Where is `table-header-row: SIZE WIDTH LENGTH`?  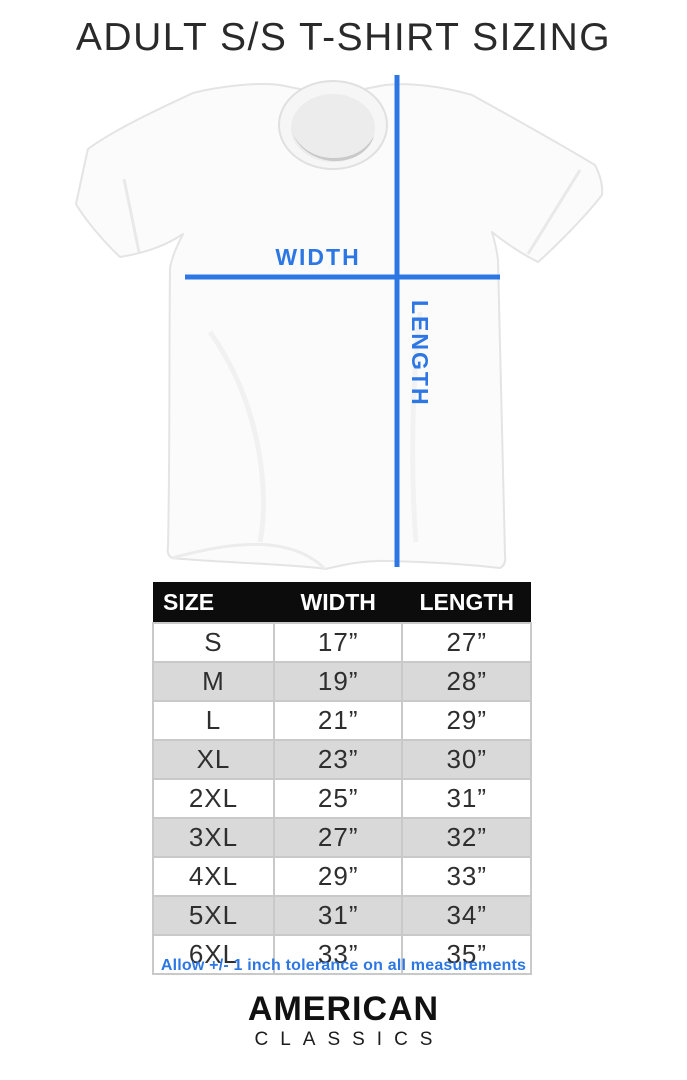
table-header-row: SIZE WIDTH LENGTH is located at coordinates (342, 602).